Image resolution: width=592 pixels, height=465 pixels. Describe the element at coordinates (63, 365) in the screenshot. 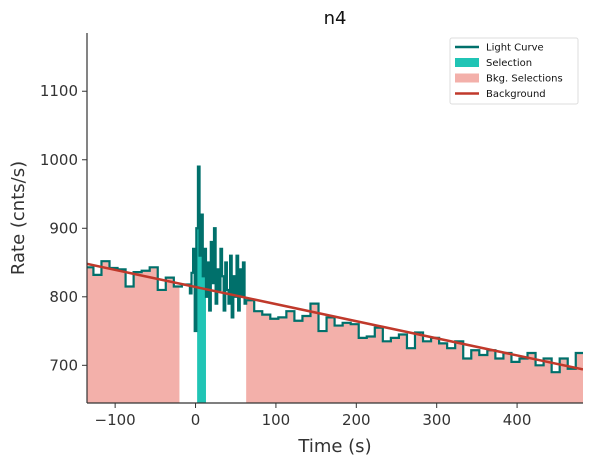

I see `y-tick-label: 700` at that location.